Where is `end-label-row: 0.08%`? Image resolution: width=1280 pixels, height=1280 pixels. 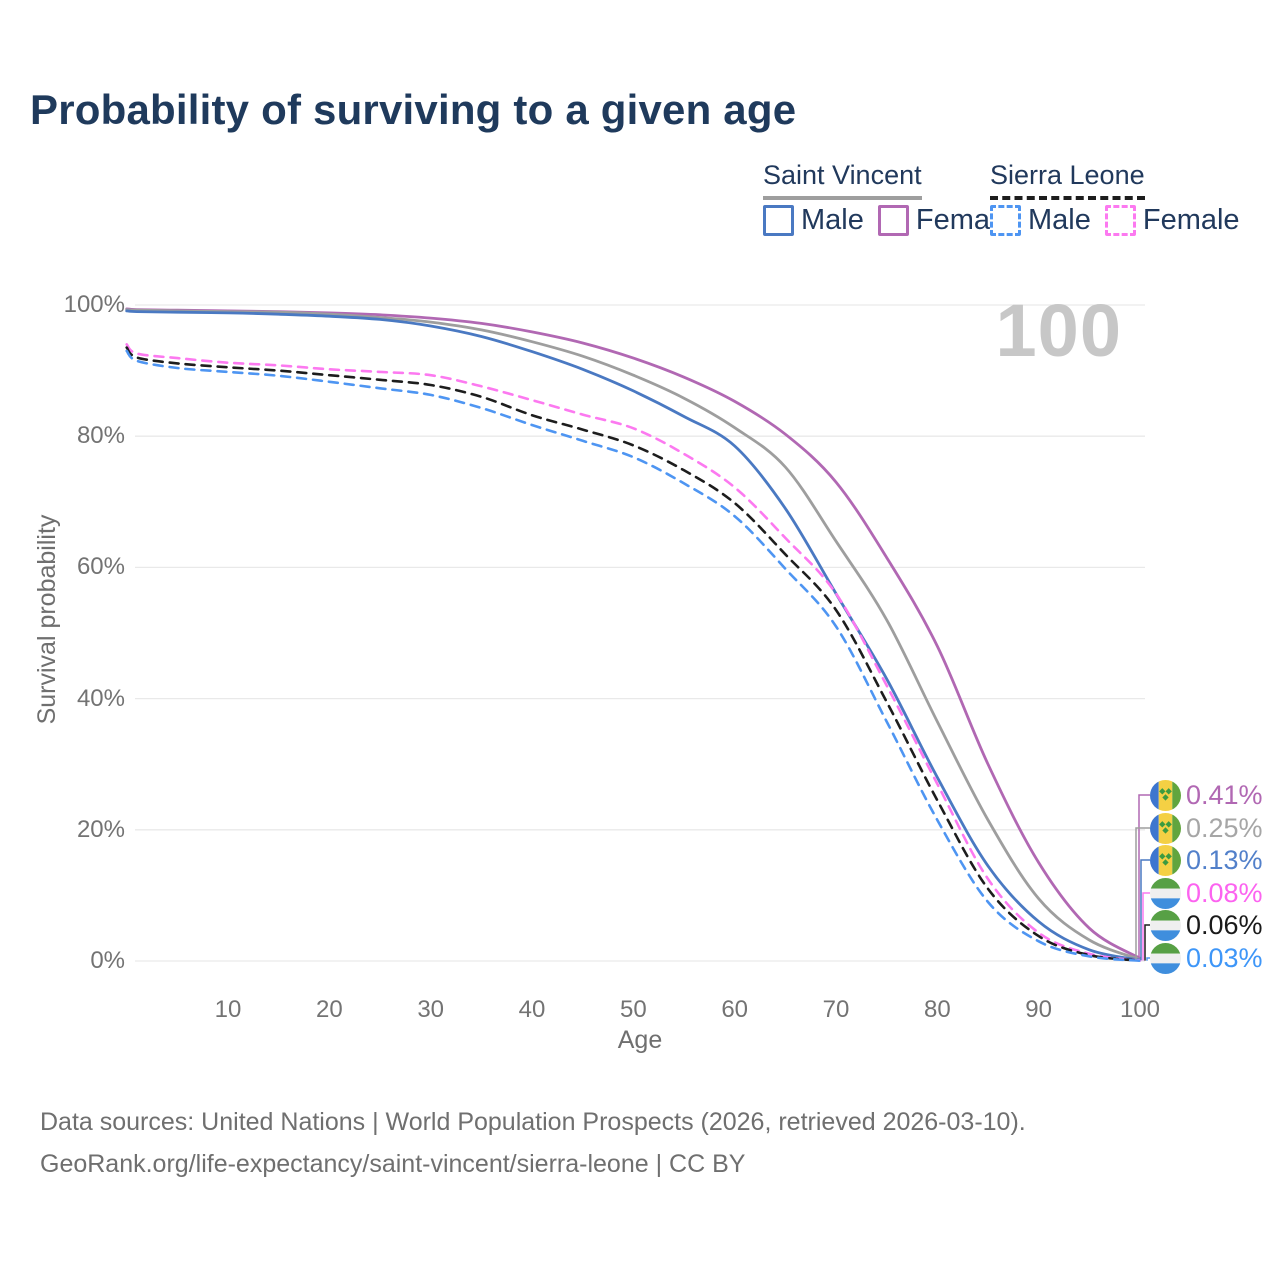 end-label-row: 0.08% is located at coordinates (1206, 893).